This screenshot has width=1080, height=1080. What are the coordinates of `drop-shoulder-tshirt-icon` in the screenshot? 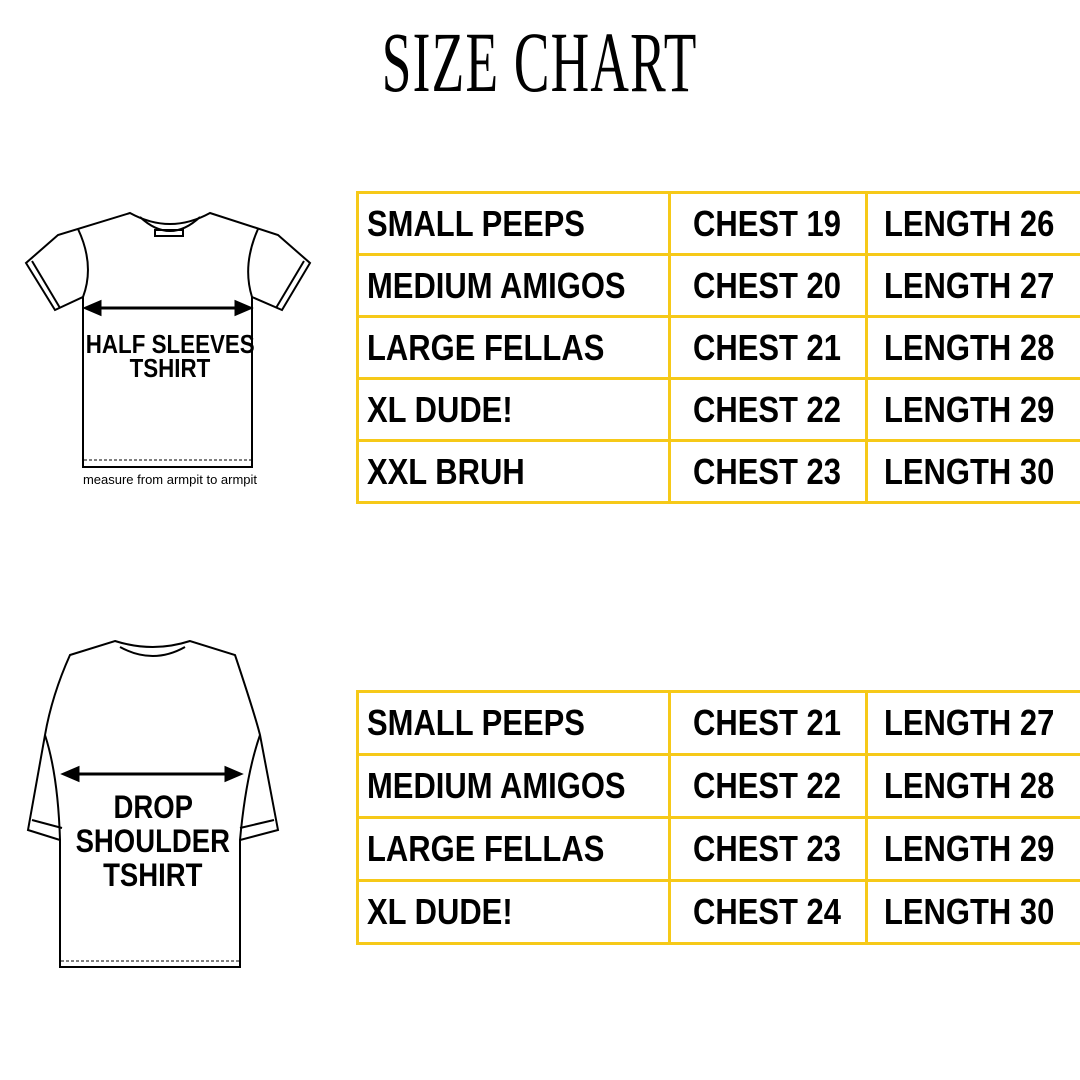 It's located at (153, 803).